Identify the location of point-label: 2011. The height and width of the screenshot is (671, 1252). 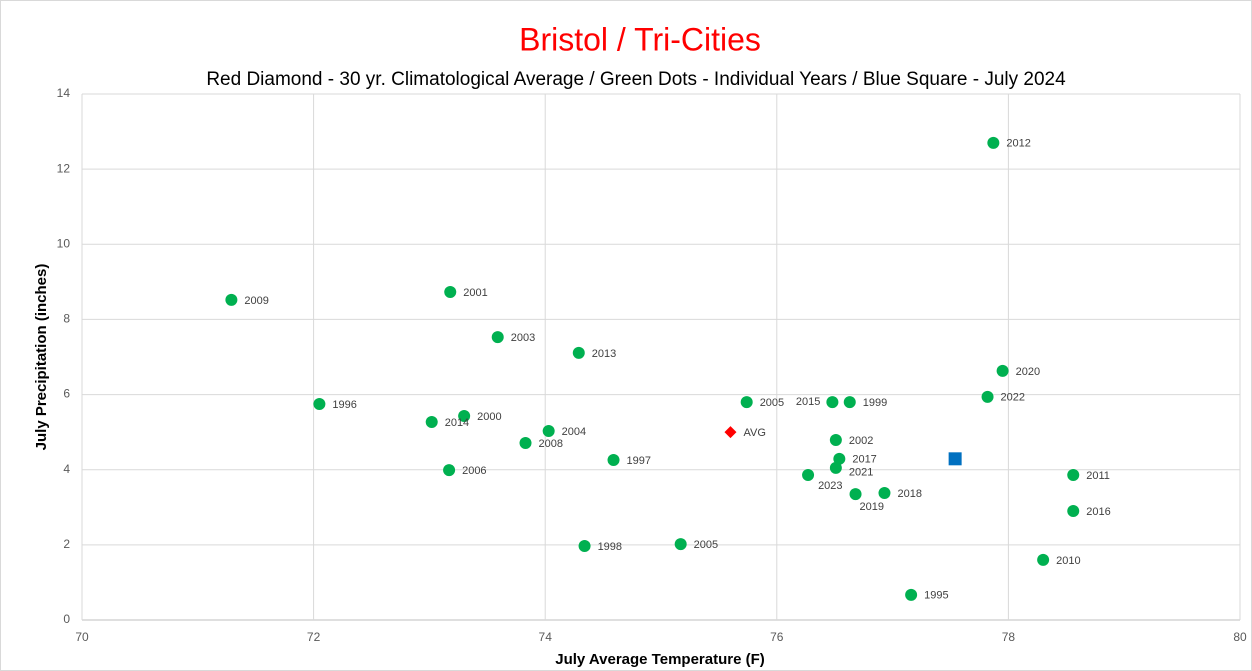
(1098, 476).